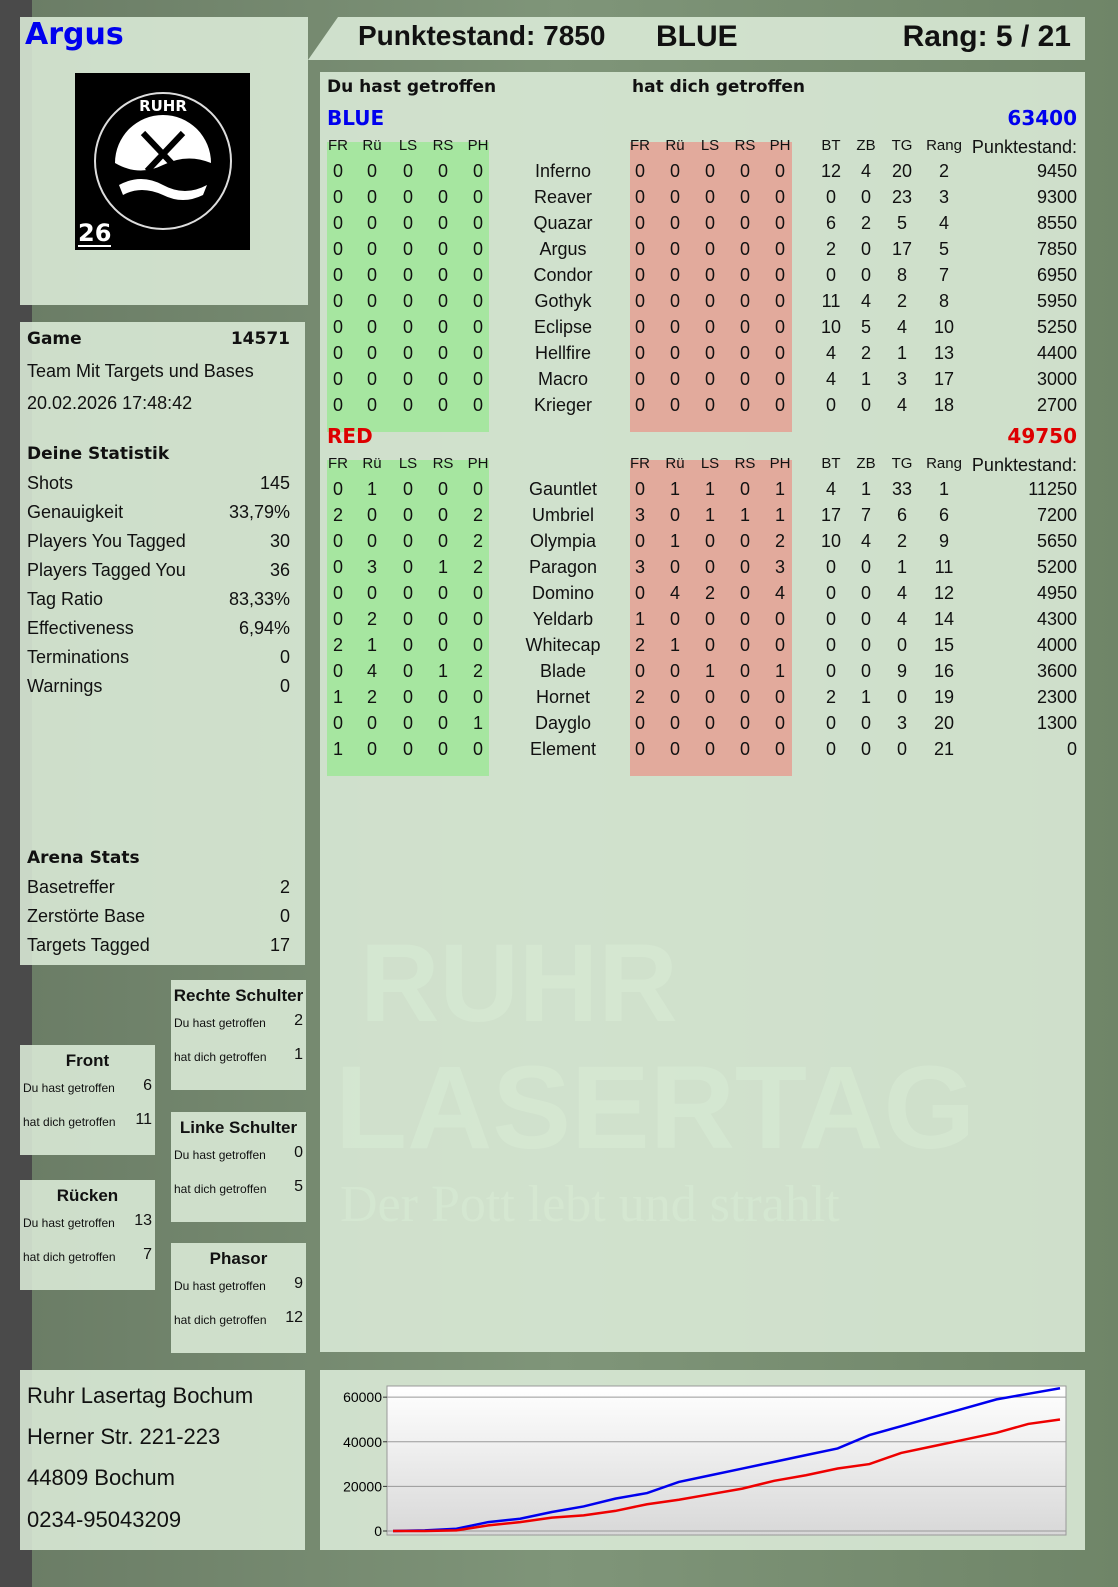 The image size is (1118, 1587). I want to click on svg-text: RUHR, so click(163, 106).